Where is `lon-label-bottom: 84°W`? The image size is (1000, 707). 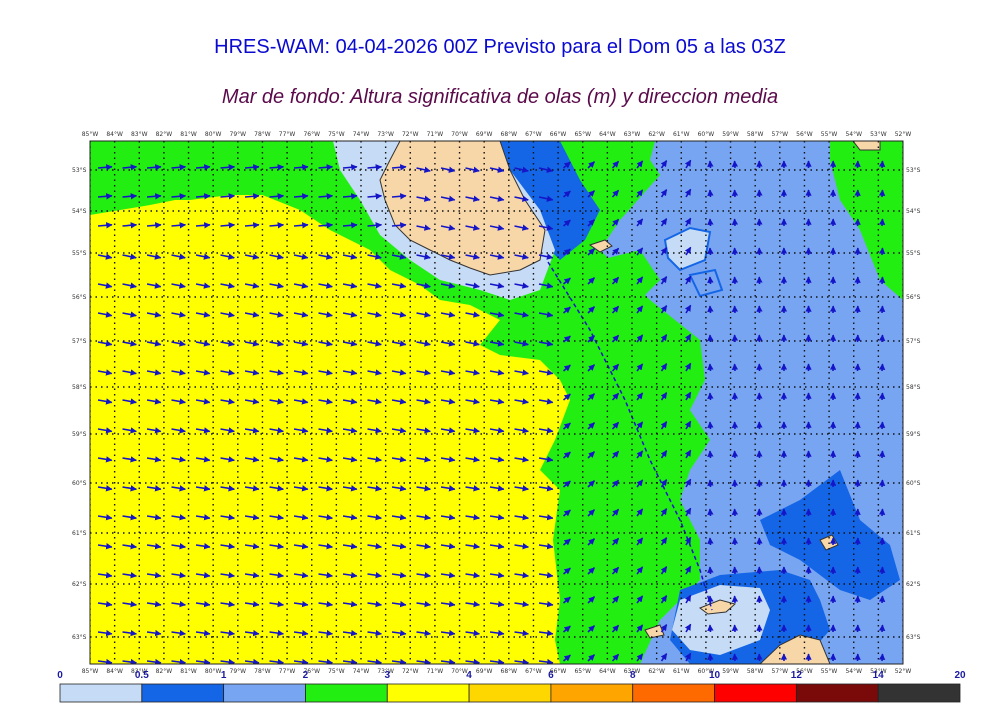 lon-label-bottom: 84°W is located at coordinates (114, 671).